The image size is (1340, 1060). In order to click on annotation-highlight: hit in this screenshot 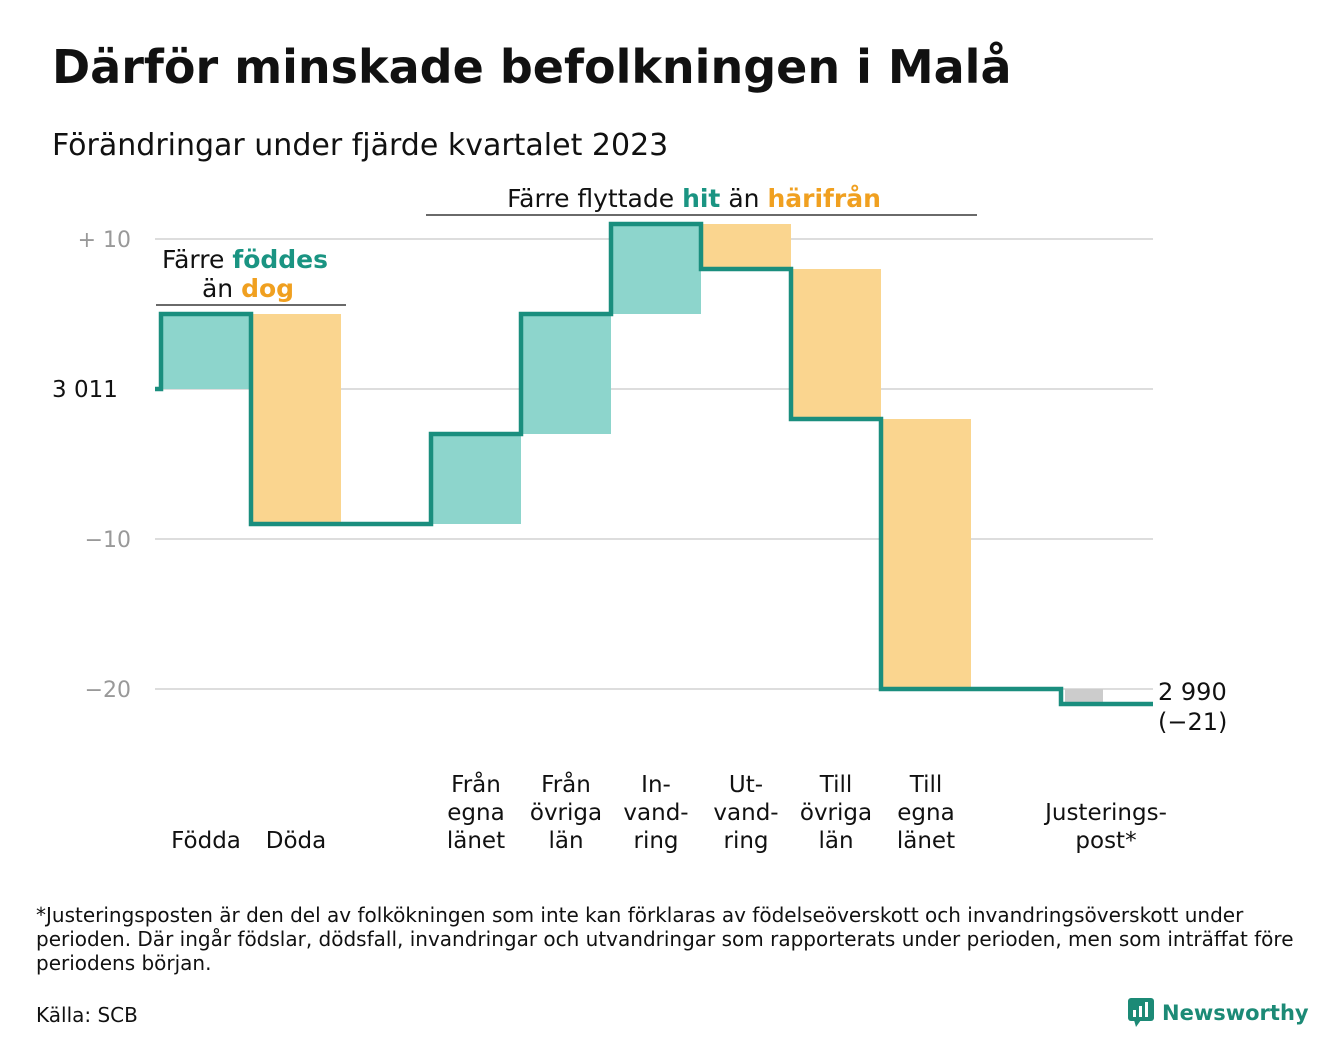, I will do `click(701, 198)`.